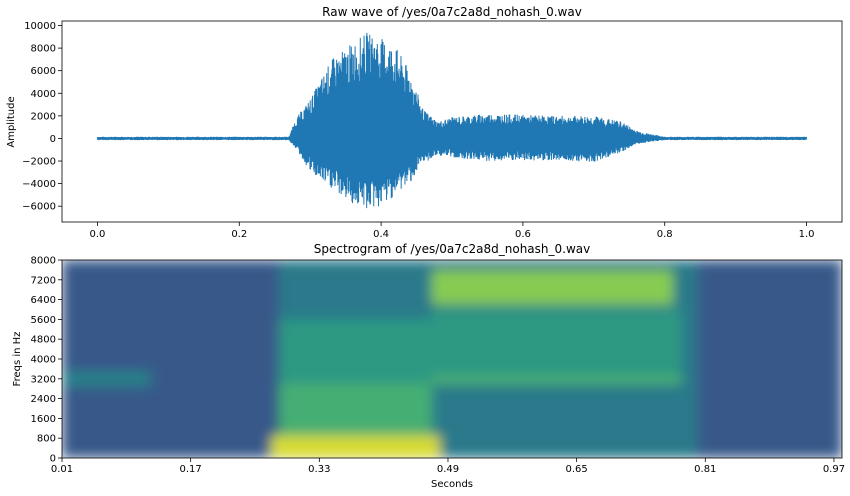 Image resolution: width=850 pixels, height=496 pixels. What do you see at coordinates (11, 121) in the screenshot?
I see `waveform-ylabel: Amplitude` at bounding box center [11, 121].